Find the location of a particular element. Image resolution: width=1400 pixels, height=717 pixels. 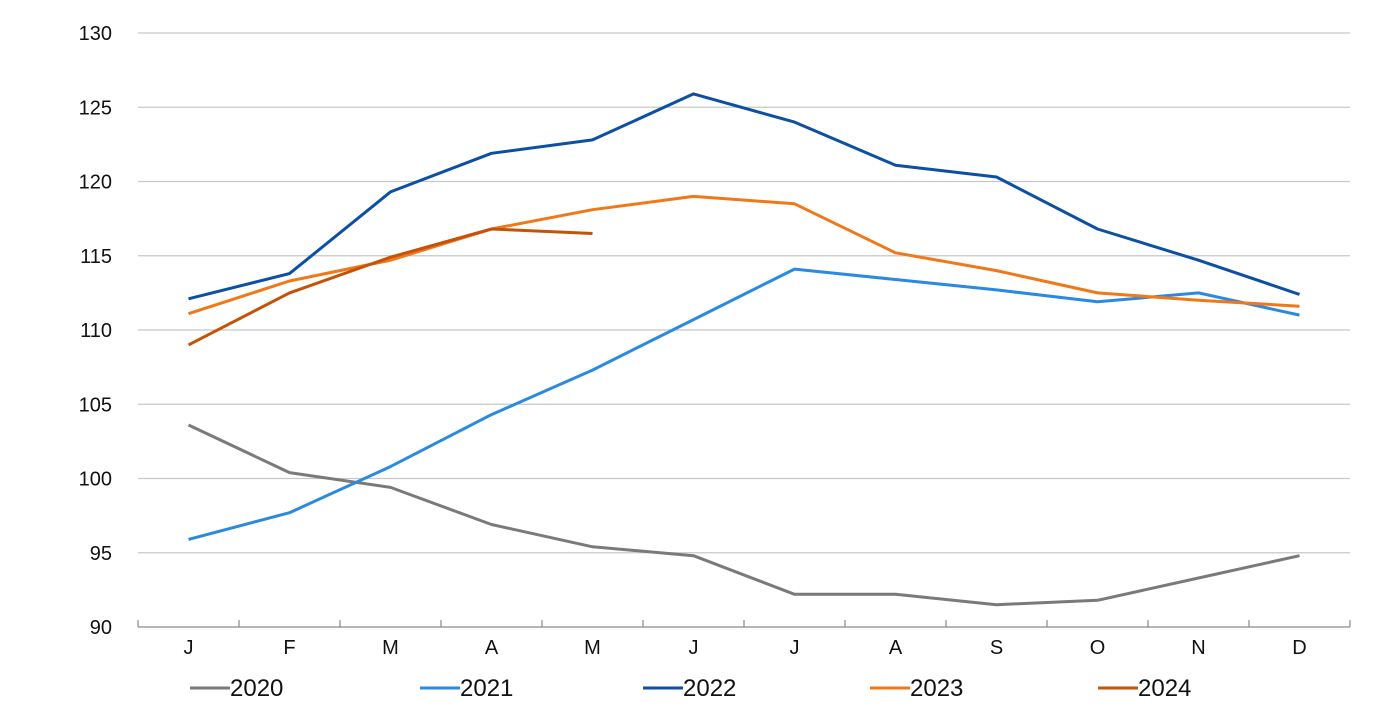

legend-label-2024: 2024 is located at coordinates (1164, 688).